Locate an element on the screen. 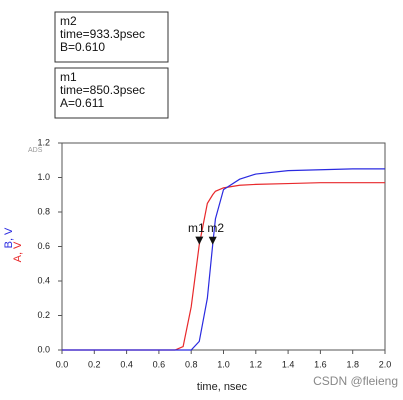 The width and height of the screenshot is (403, 400). y-tick-label: 0.8 is located at coordinates (43, 211).